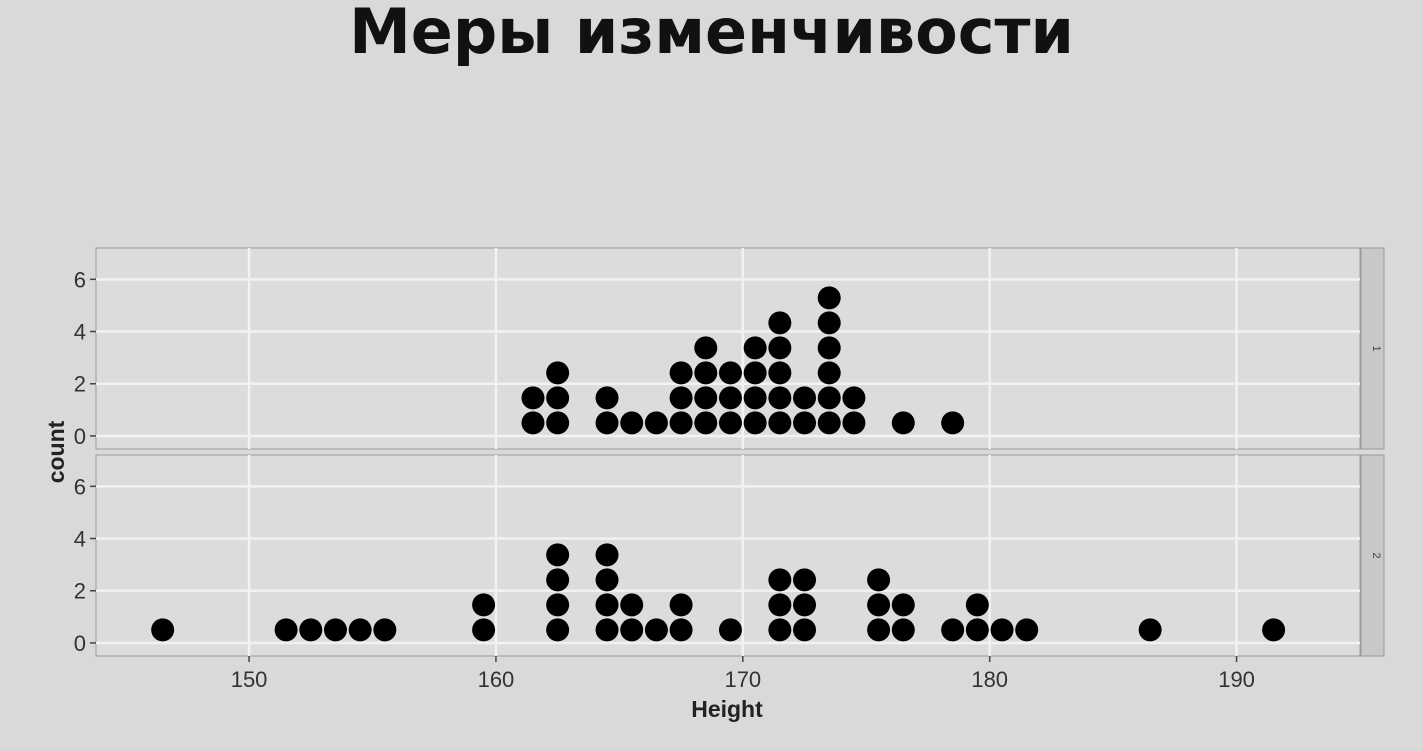  What do you see at coordinates (56, 451) in the screenshot?
I see `y-axis-label: count` at bounding box center [56, 451].